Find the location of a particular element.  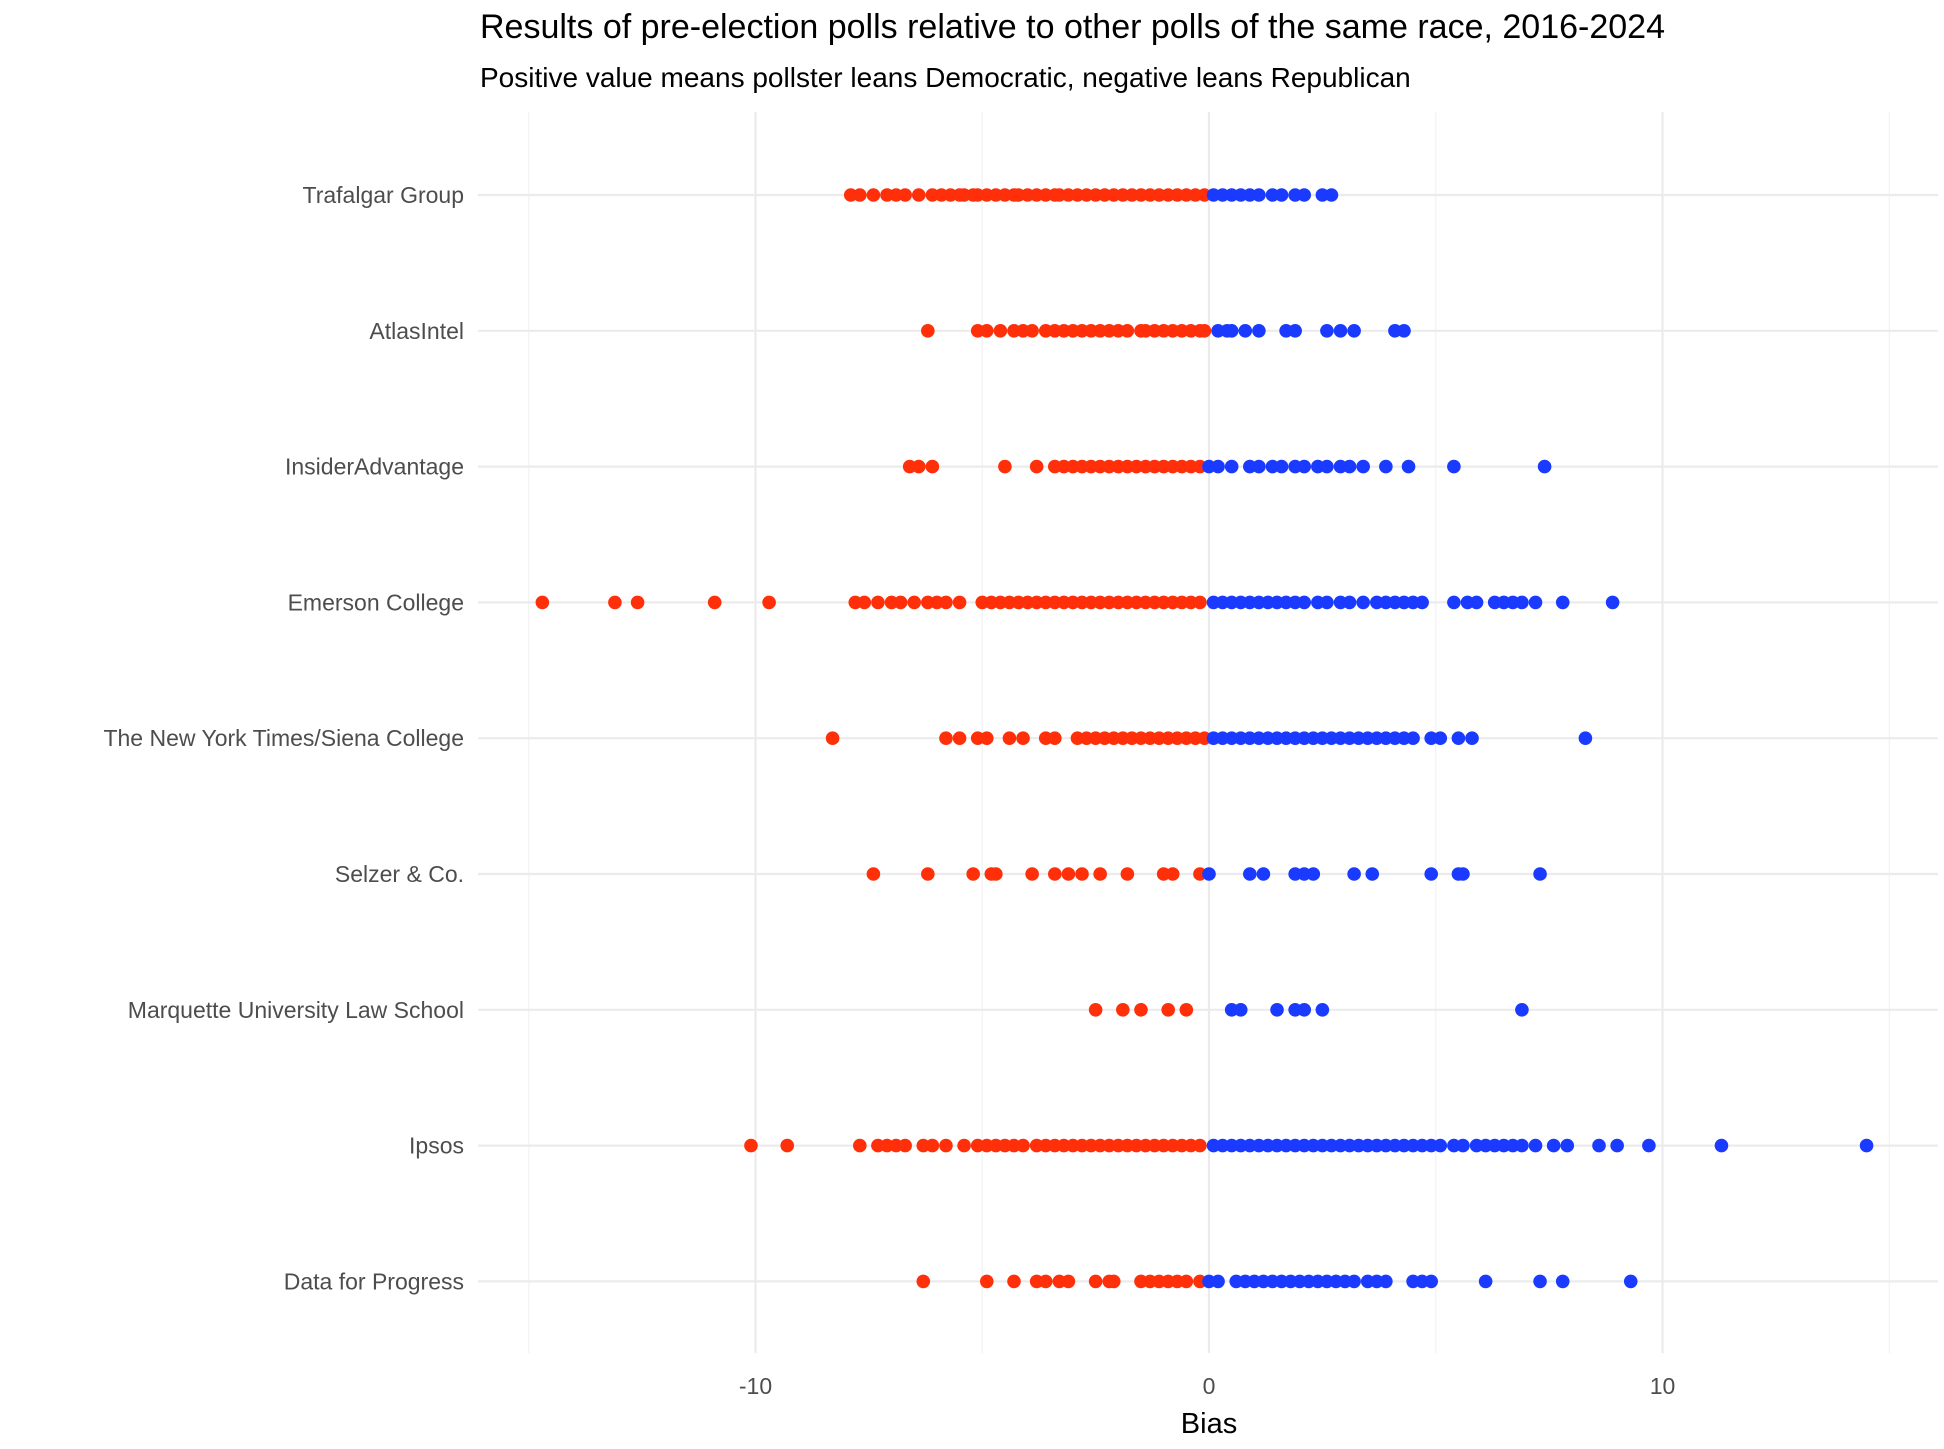

x-tick-label: 0 is located at coordinates (1209, 1386).